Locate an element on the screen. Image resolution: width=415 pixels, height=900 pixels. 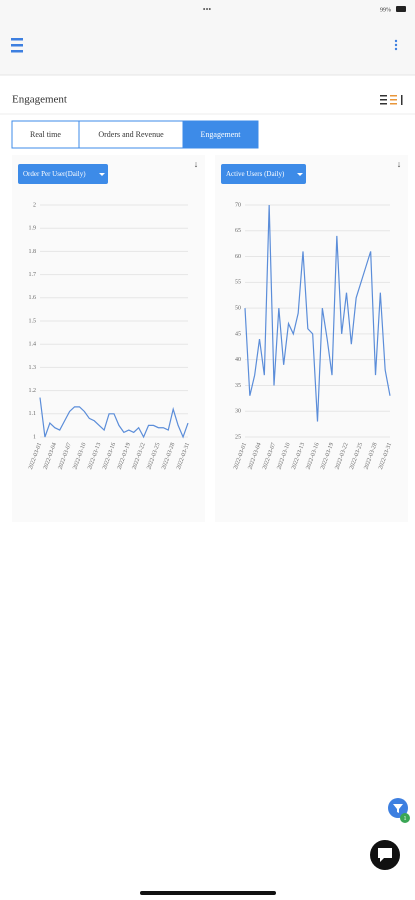
y-tick-label: 70 is located at coordinates (238, 205).